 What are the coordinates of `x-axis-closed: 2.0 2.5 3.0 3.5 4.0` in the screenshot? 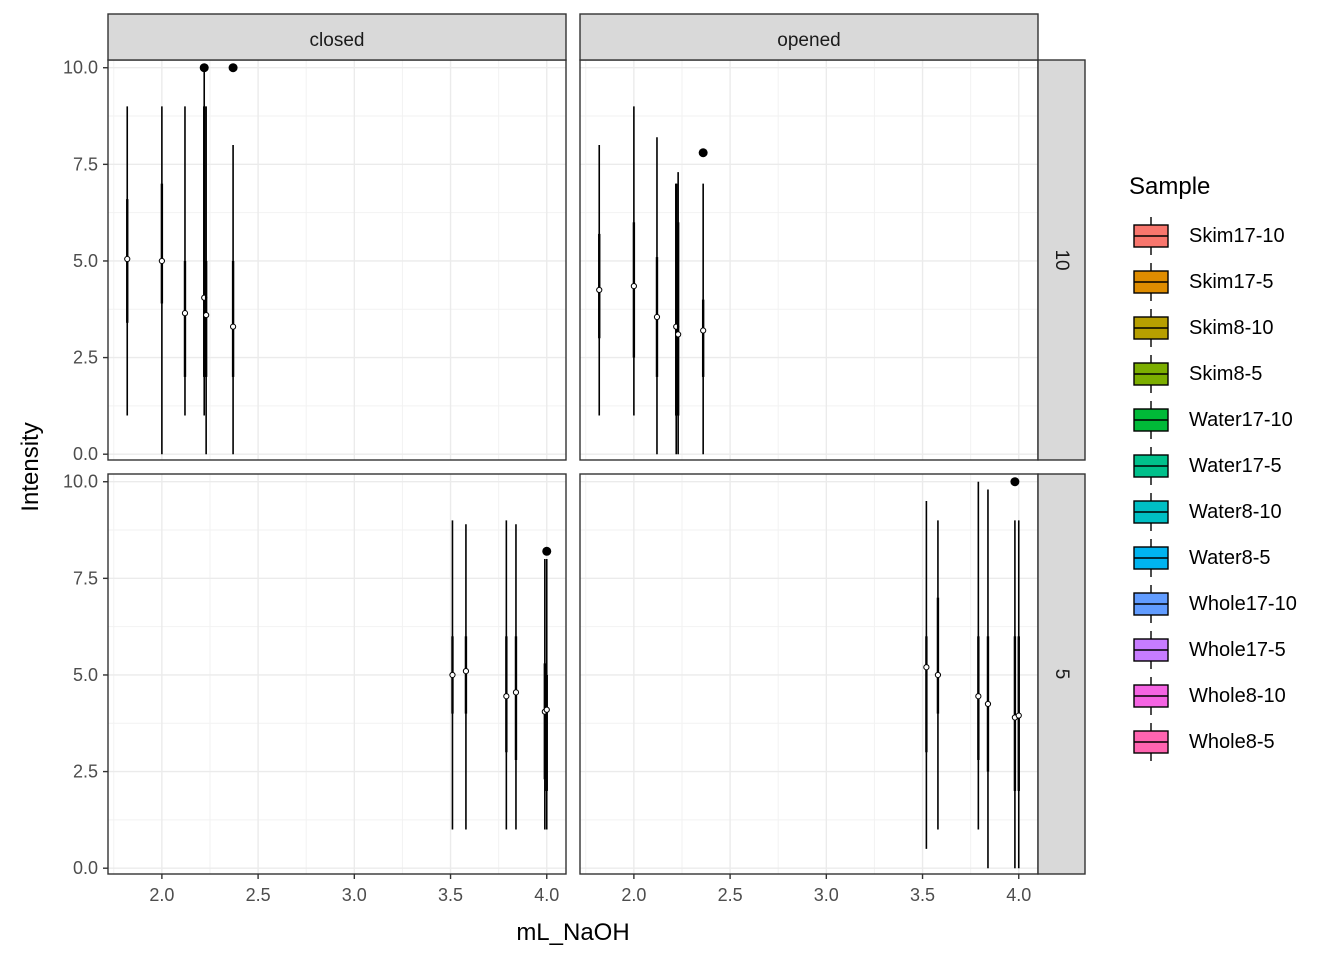 It's located at (354, 889).